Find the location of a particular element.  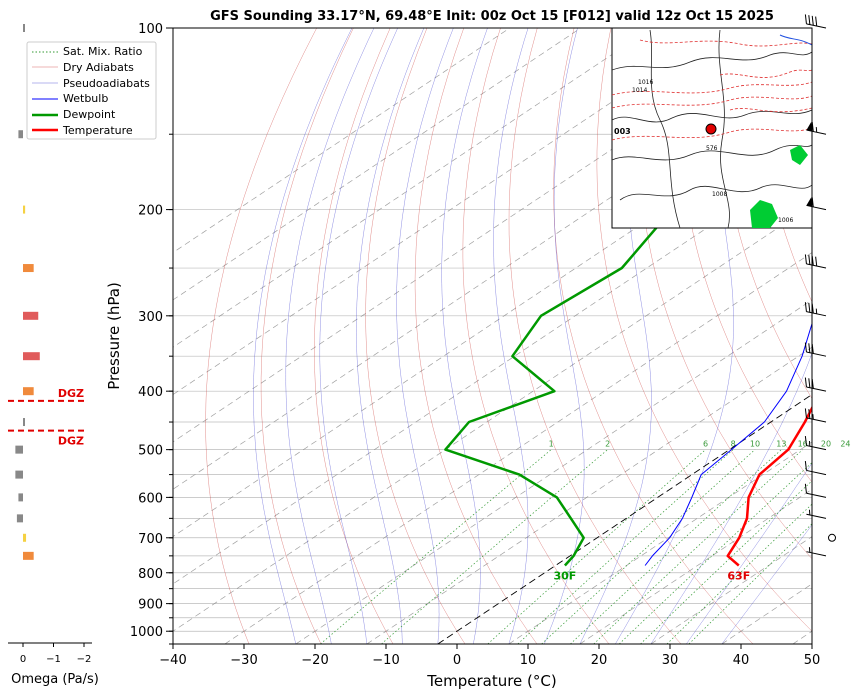

sounding-location-marker is located at coordinates (711, 129).